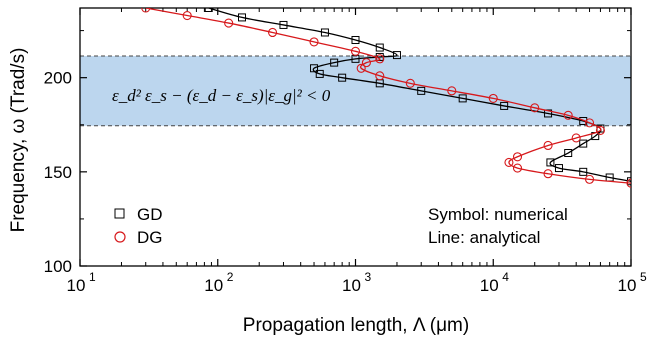 This screenshot has height=337, width=647. What do you see at coordinates (484, 237) in the screenshot?
I see `annotation-line: Line: analytical` at bounding box center [484, 237].